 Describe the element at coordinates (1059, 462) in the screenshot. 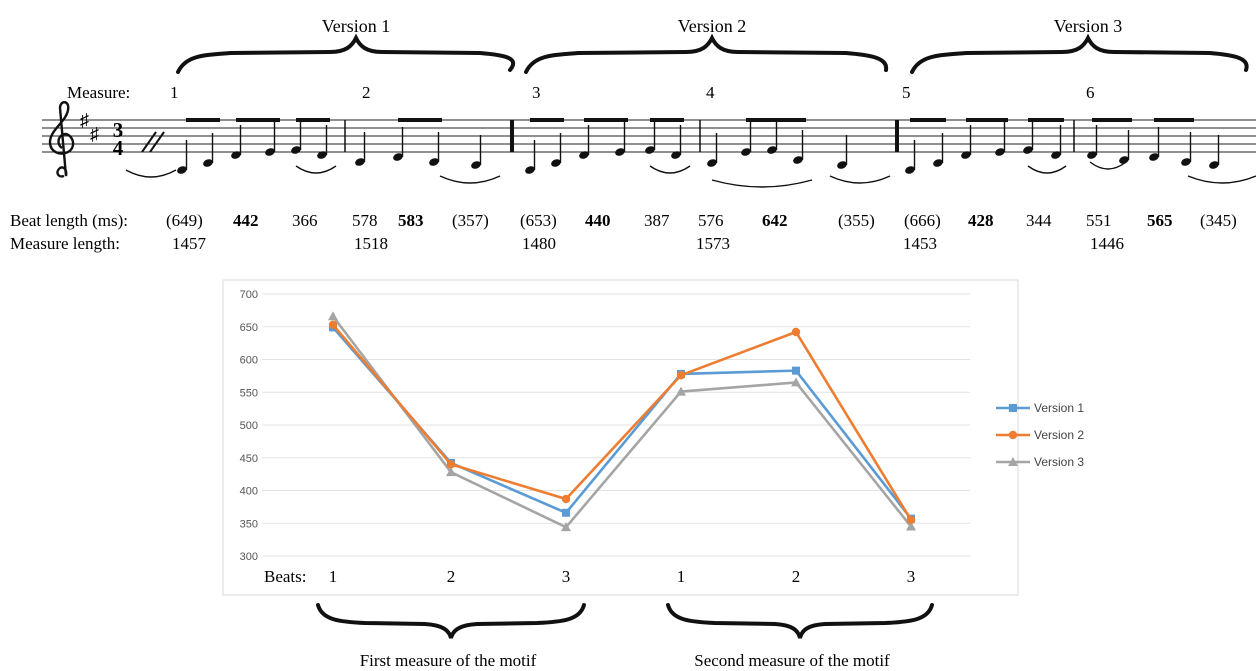

I see `legend-label: Version 3` at that location.